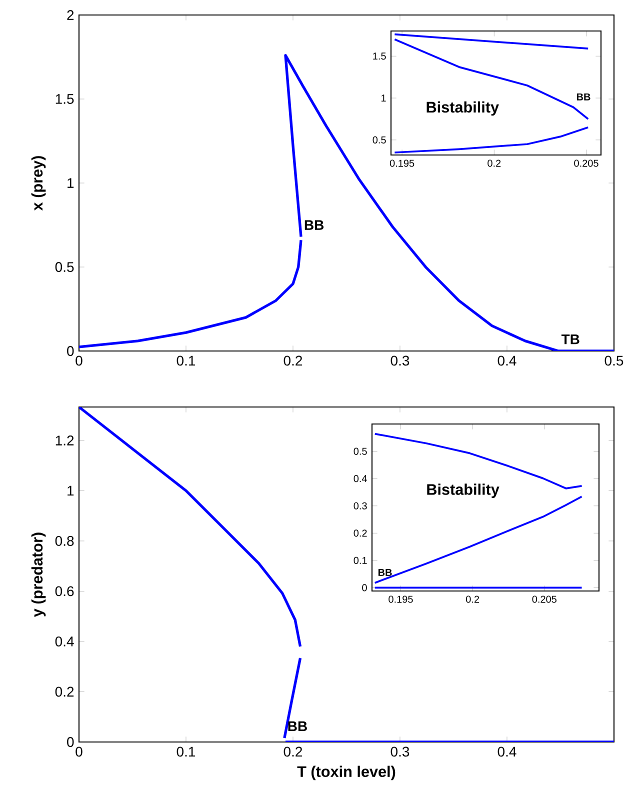 Image resolution: width=628 pixels, height=801 pixels. I want to click on x-axis-title: T (toxin level), so click(346, 773).